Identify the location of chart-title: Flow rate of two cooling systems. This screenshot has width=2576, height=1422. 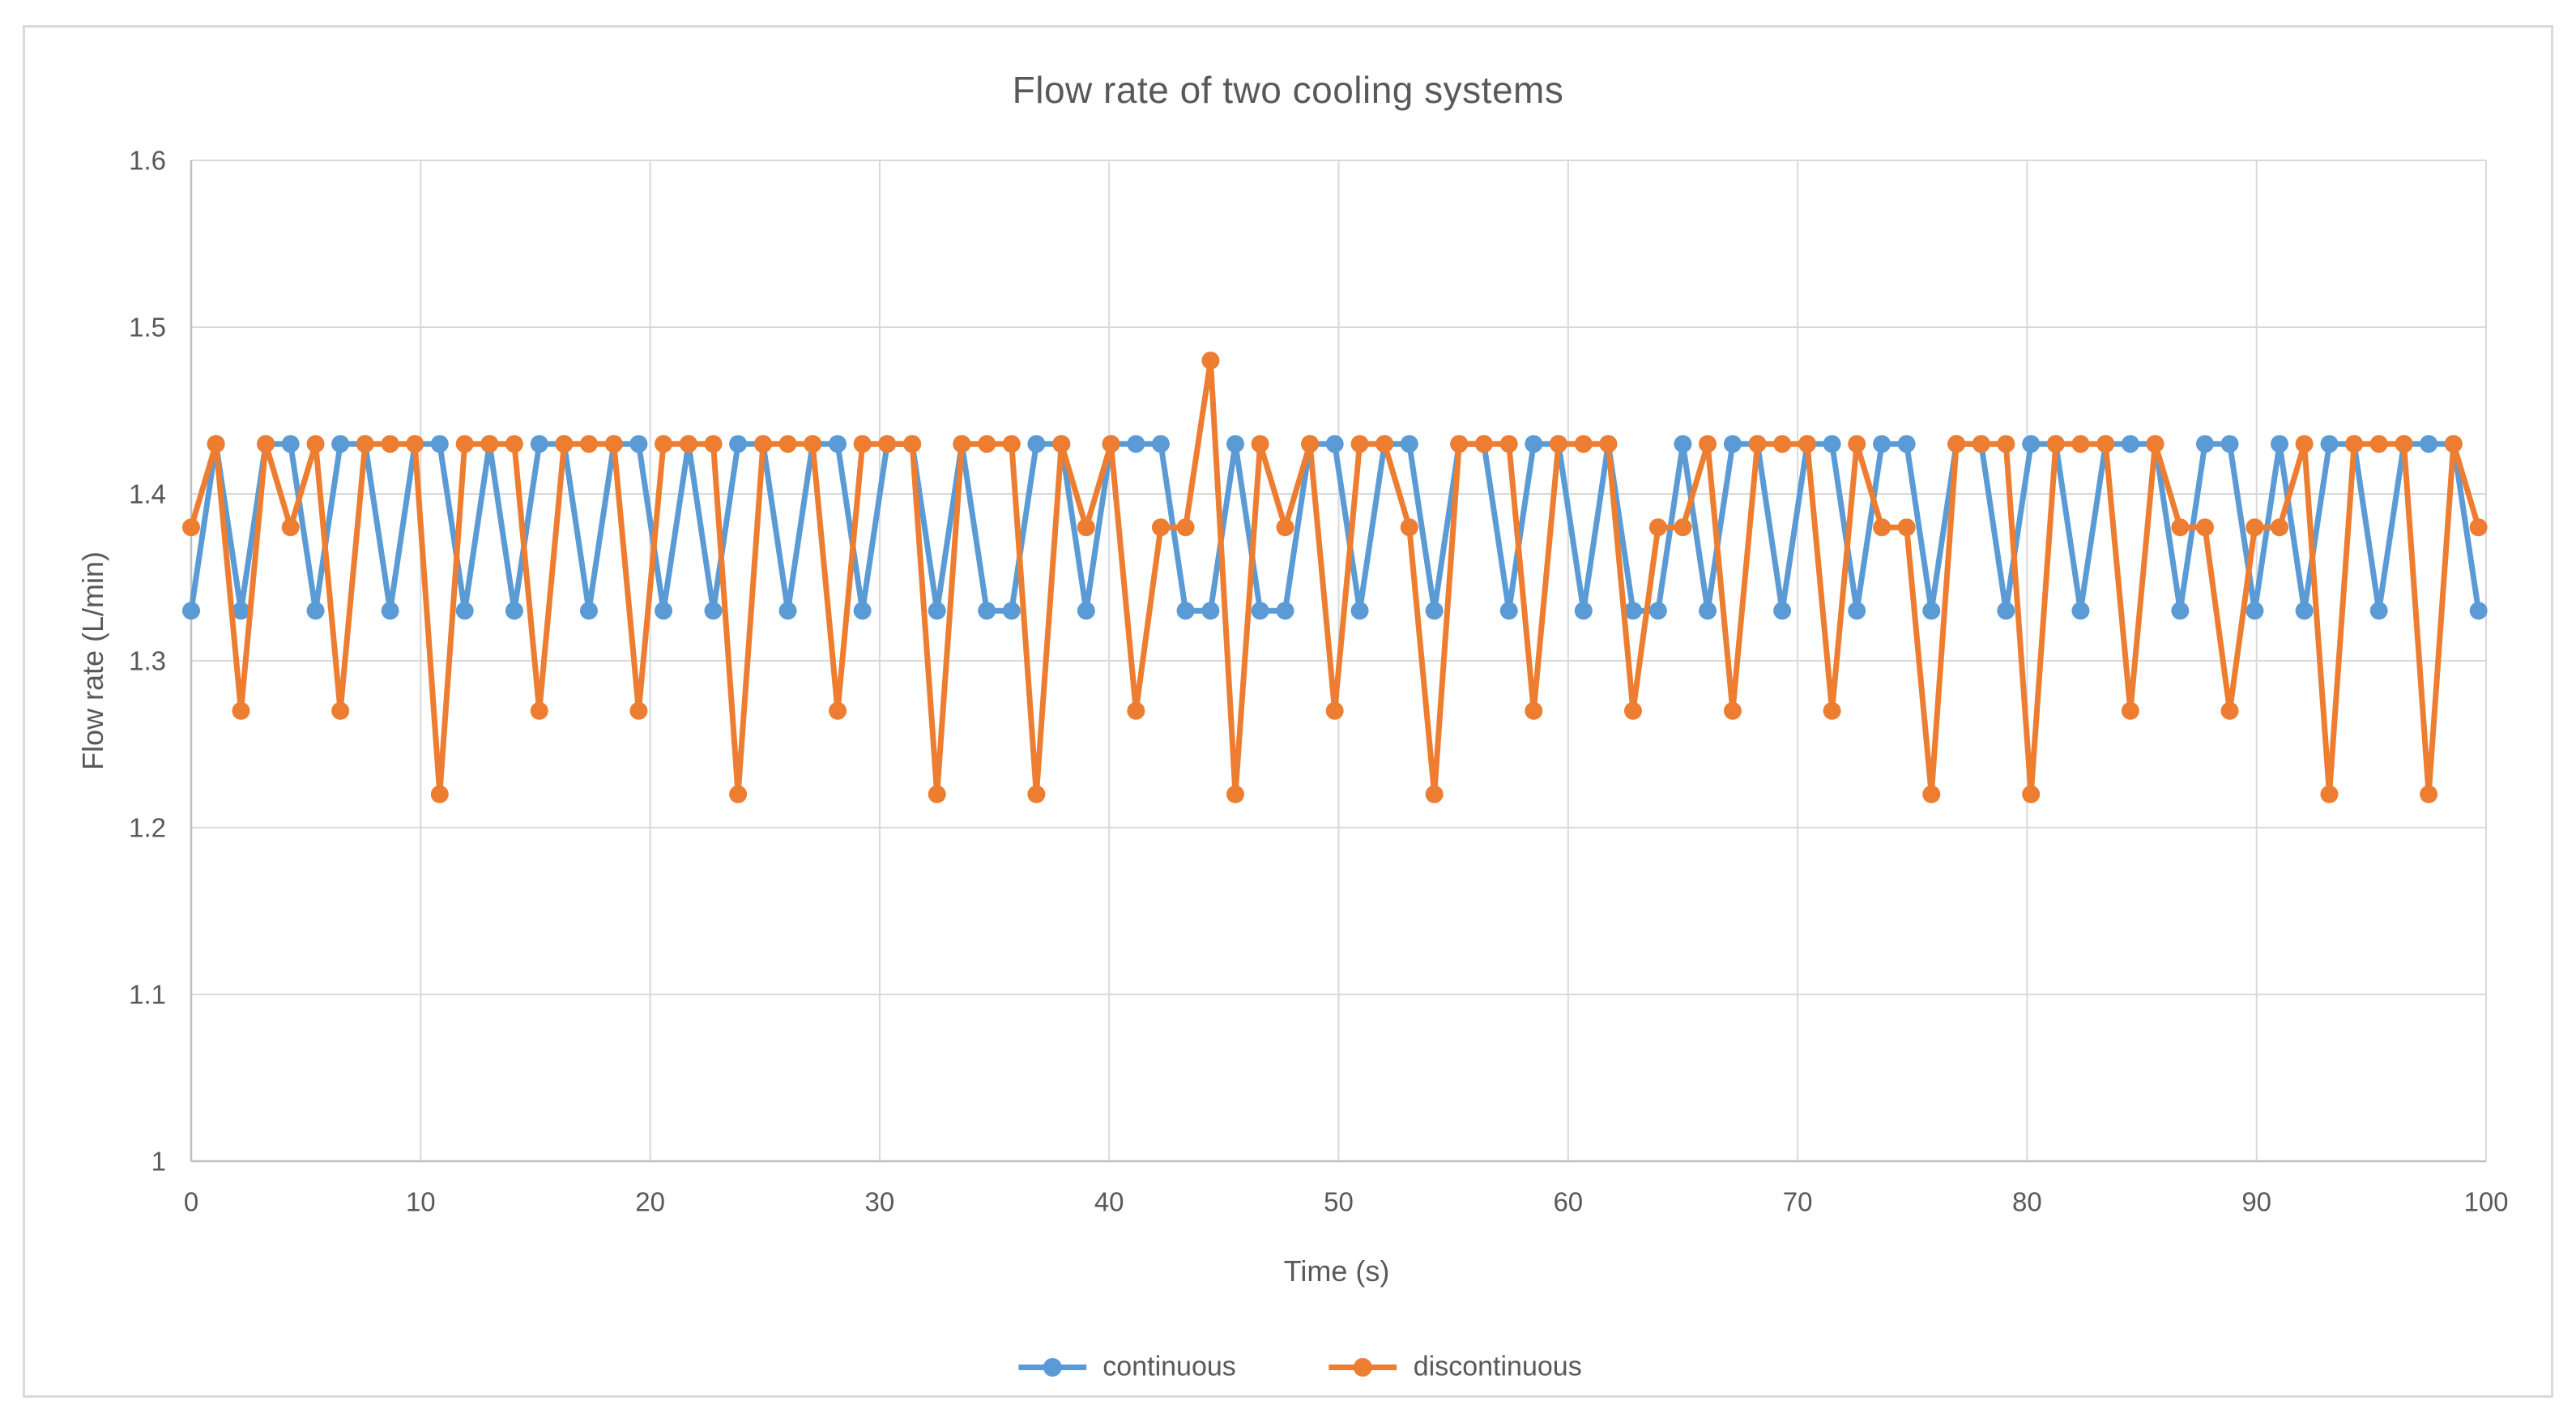
(1288, 90).